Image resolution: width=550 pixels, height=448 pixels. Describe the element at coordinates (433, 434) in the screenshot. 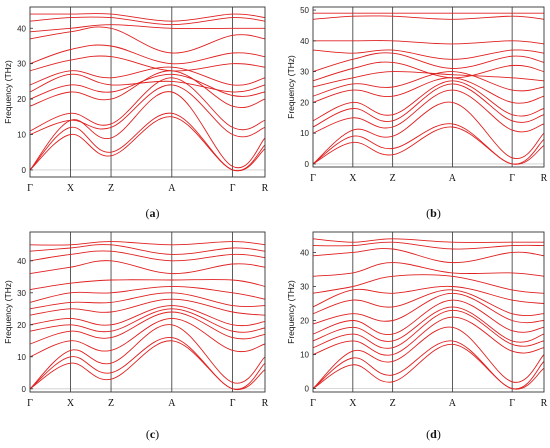

I see `panel-caption: (d)` at that location.